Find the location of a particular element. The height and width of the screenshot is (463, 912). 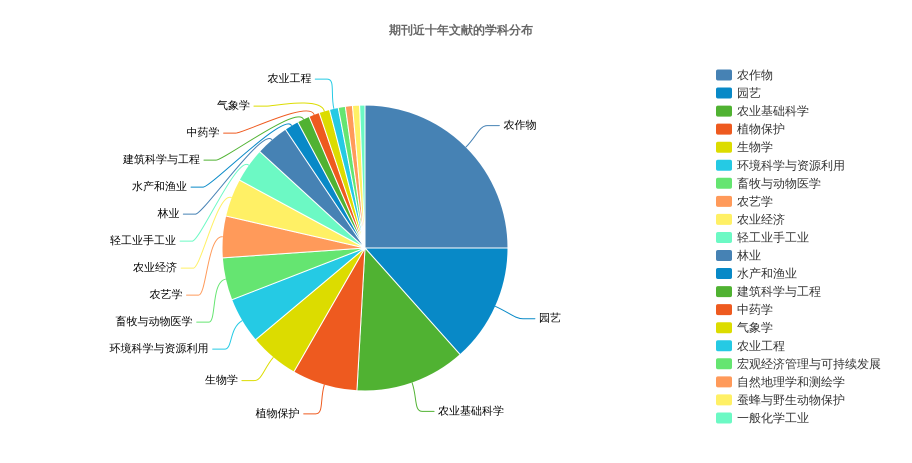

slice-label: 农业基础科学 is located at coordinates (471, 411).